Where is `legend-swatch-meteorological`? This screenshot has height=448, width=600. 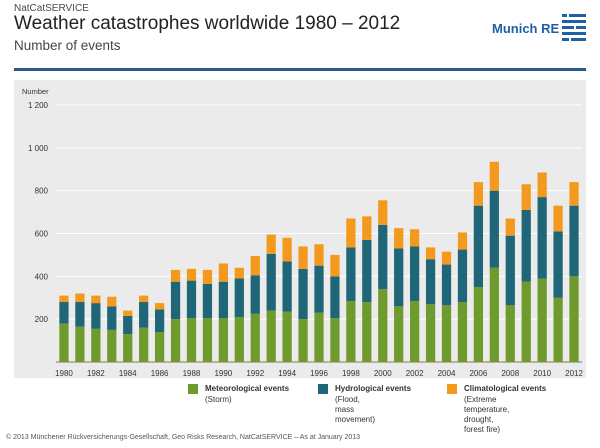 legend-swatch-meteorological is located at coordinates (193, 389).